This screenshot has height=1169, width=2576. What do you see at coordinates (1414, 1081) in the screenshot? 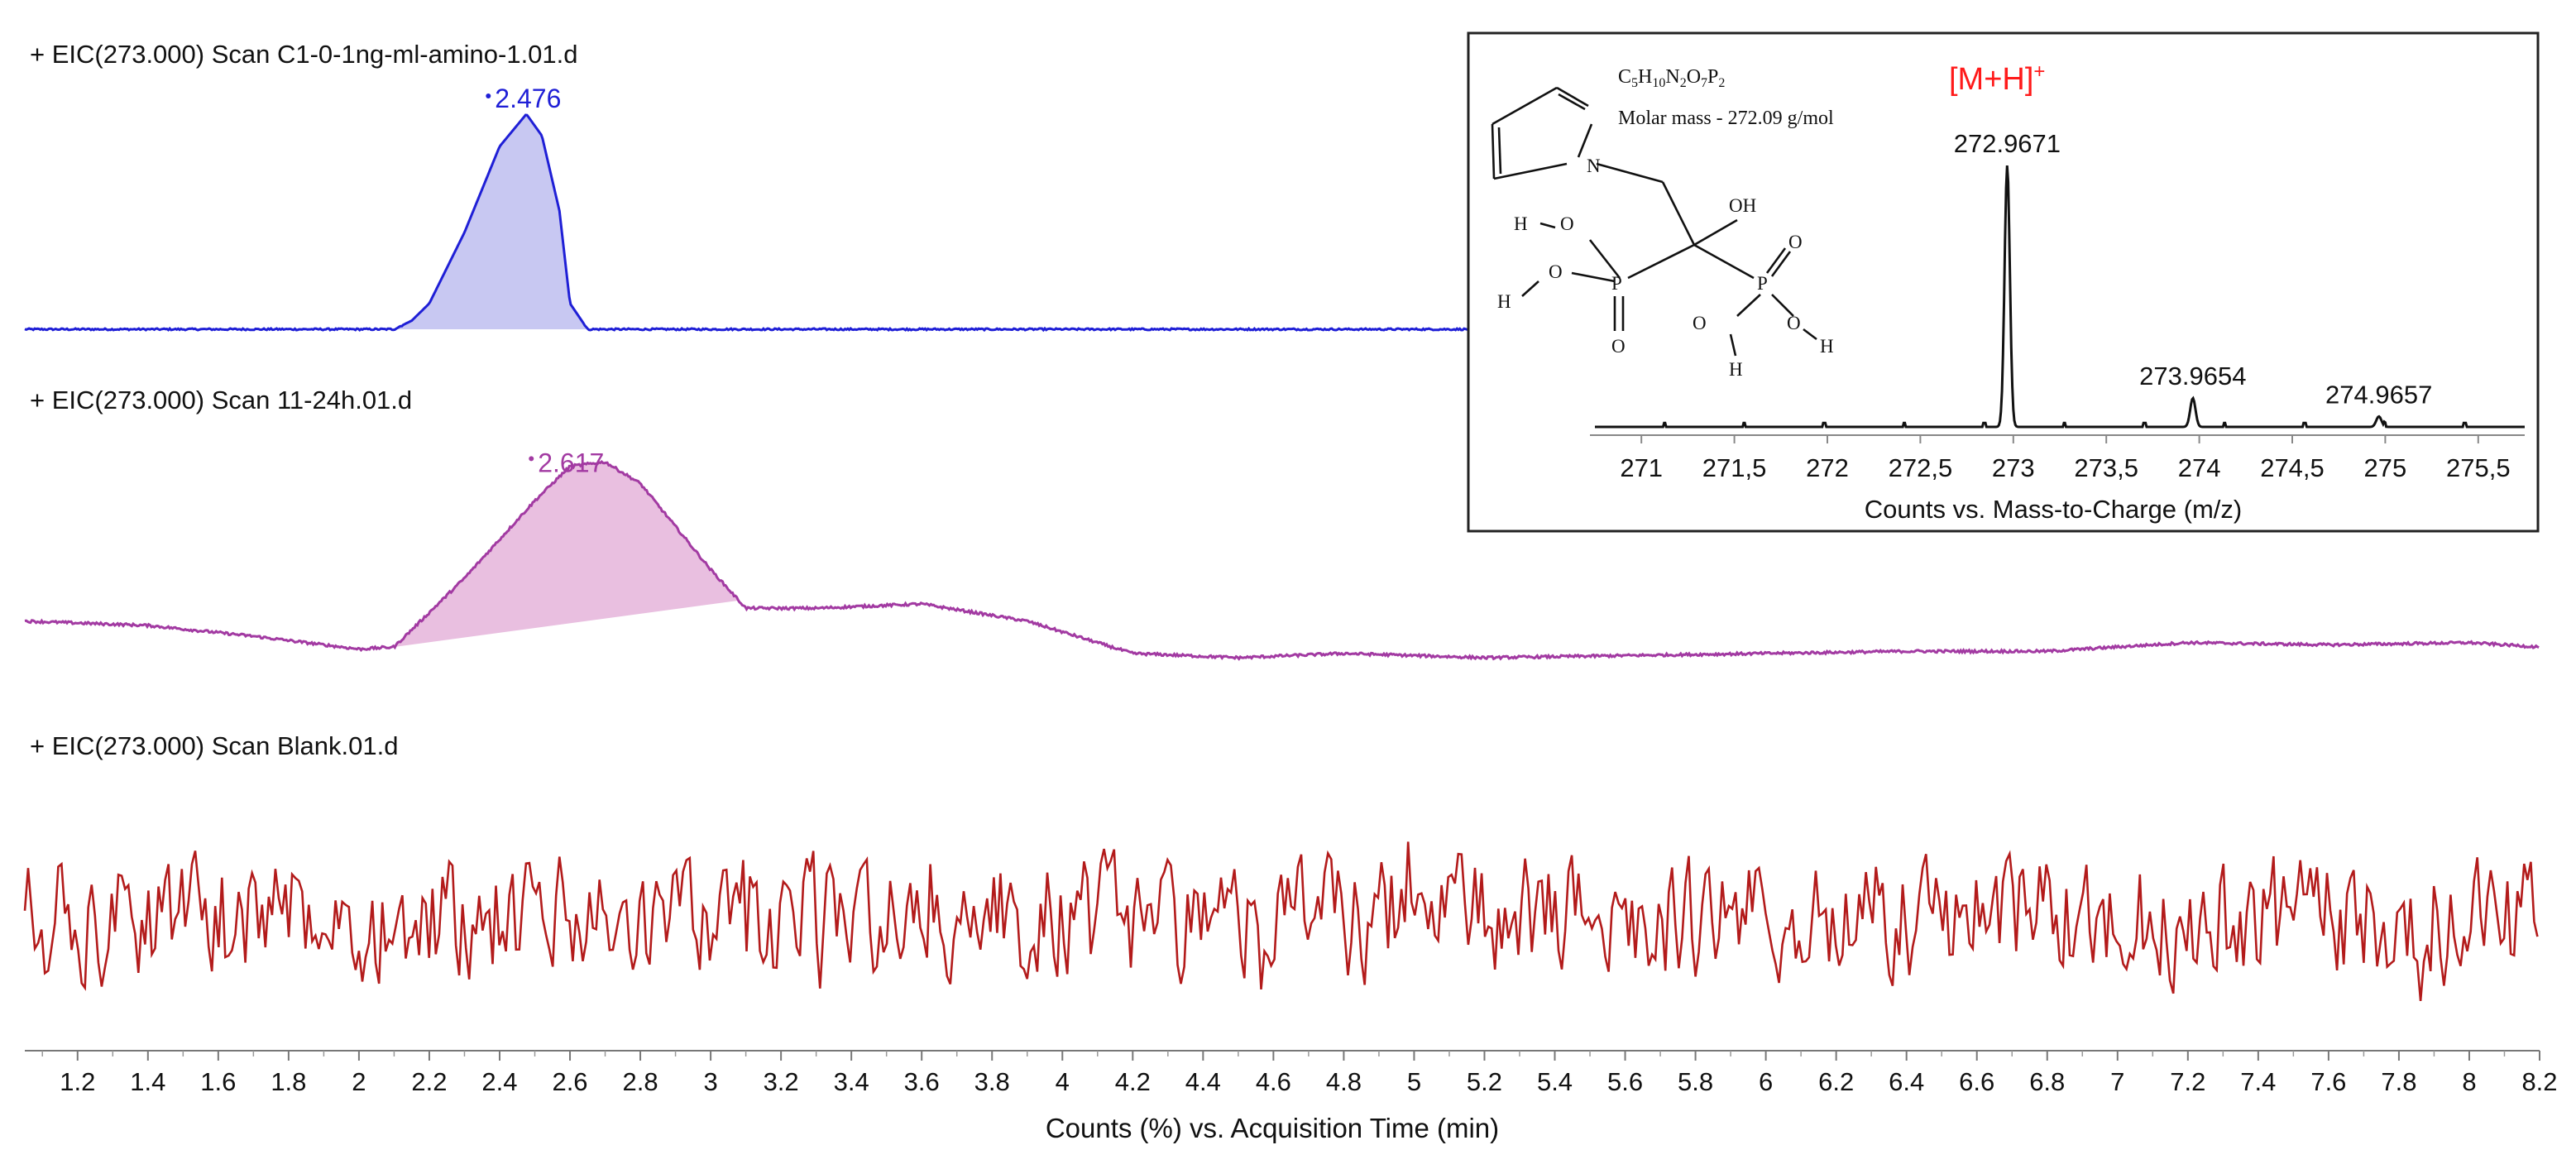
I see `x-tick-label: 5` at bounding box center [1414, 1081].